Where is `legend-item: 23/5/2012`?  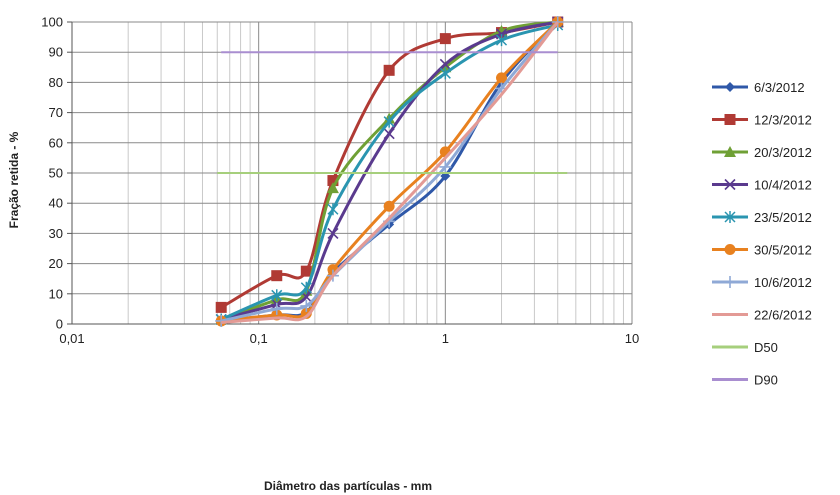 legend-item: 23/5/2012 is located at coordinates (762, 217).